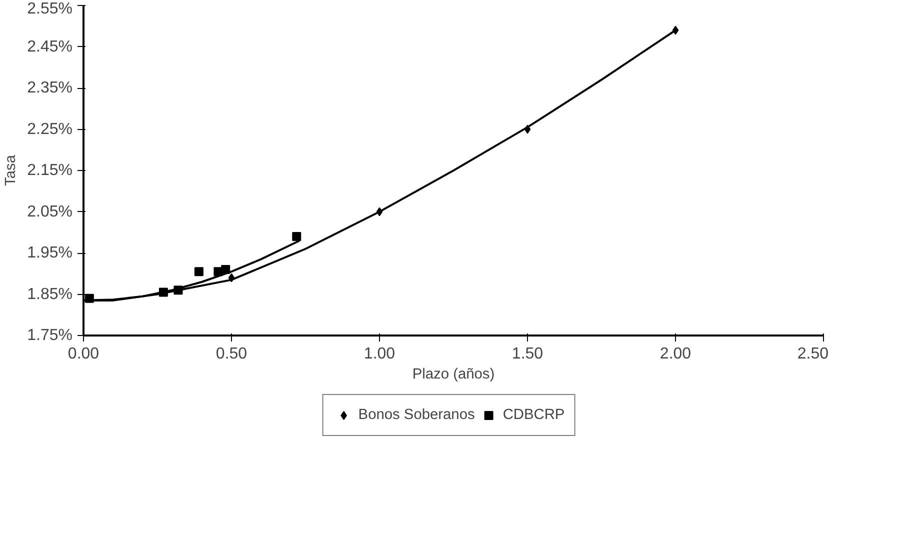 This screenshot has width=897, height=534. Describe the element at coordinates (50, 47) in the screenshot. I see `y-tick-label: 2.45%` at that location.